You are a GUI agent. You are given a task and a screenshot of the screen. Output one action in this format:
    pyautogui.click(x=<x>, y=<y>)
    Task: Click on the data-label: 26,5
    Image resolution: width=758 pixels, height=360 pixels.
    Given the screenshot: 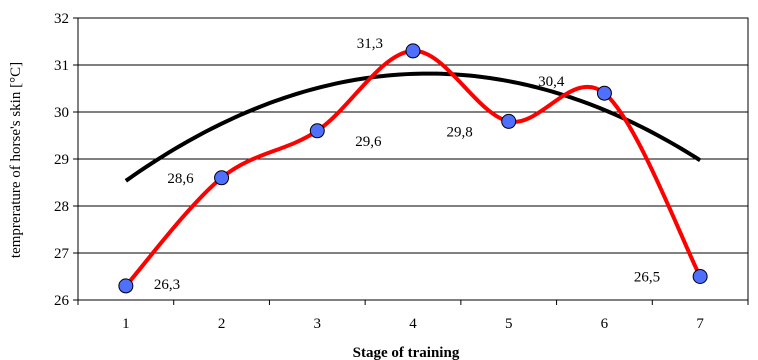 What is the action you would take?
    pyautogui.click(x=647, y=278)
    